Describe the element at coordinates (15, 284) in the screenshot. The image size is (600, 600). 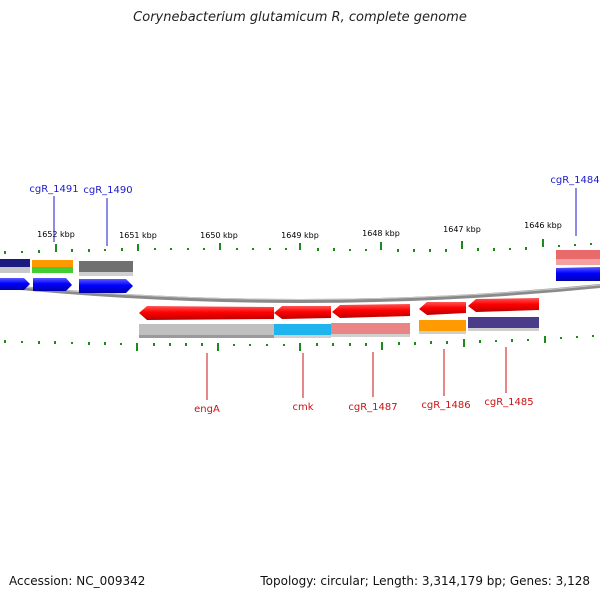
I see `gene-arrow-forward` at that location.